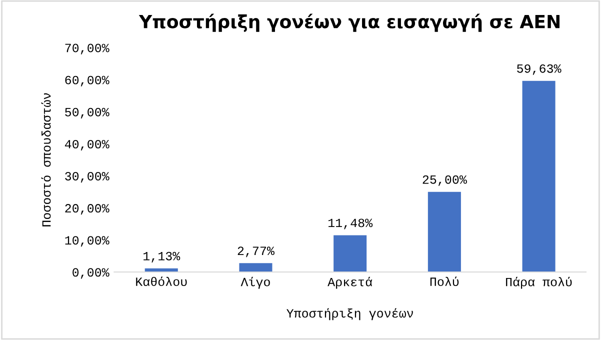 The width and height of the screenshot is (601, 340). I want to click on y-tick-label: 50,00%, so click(87, 113).